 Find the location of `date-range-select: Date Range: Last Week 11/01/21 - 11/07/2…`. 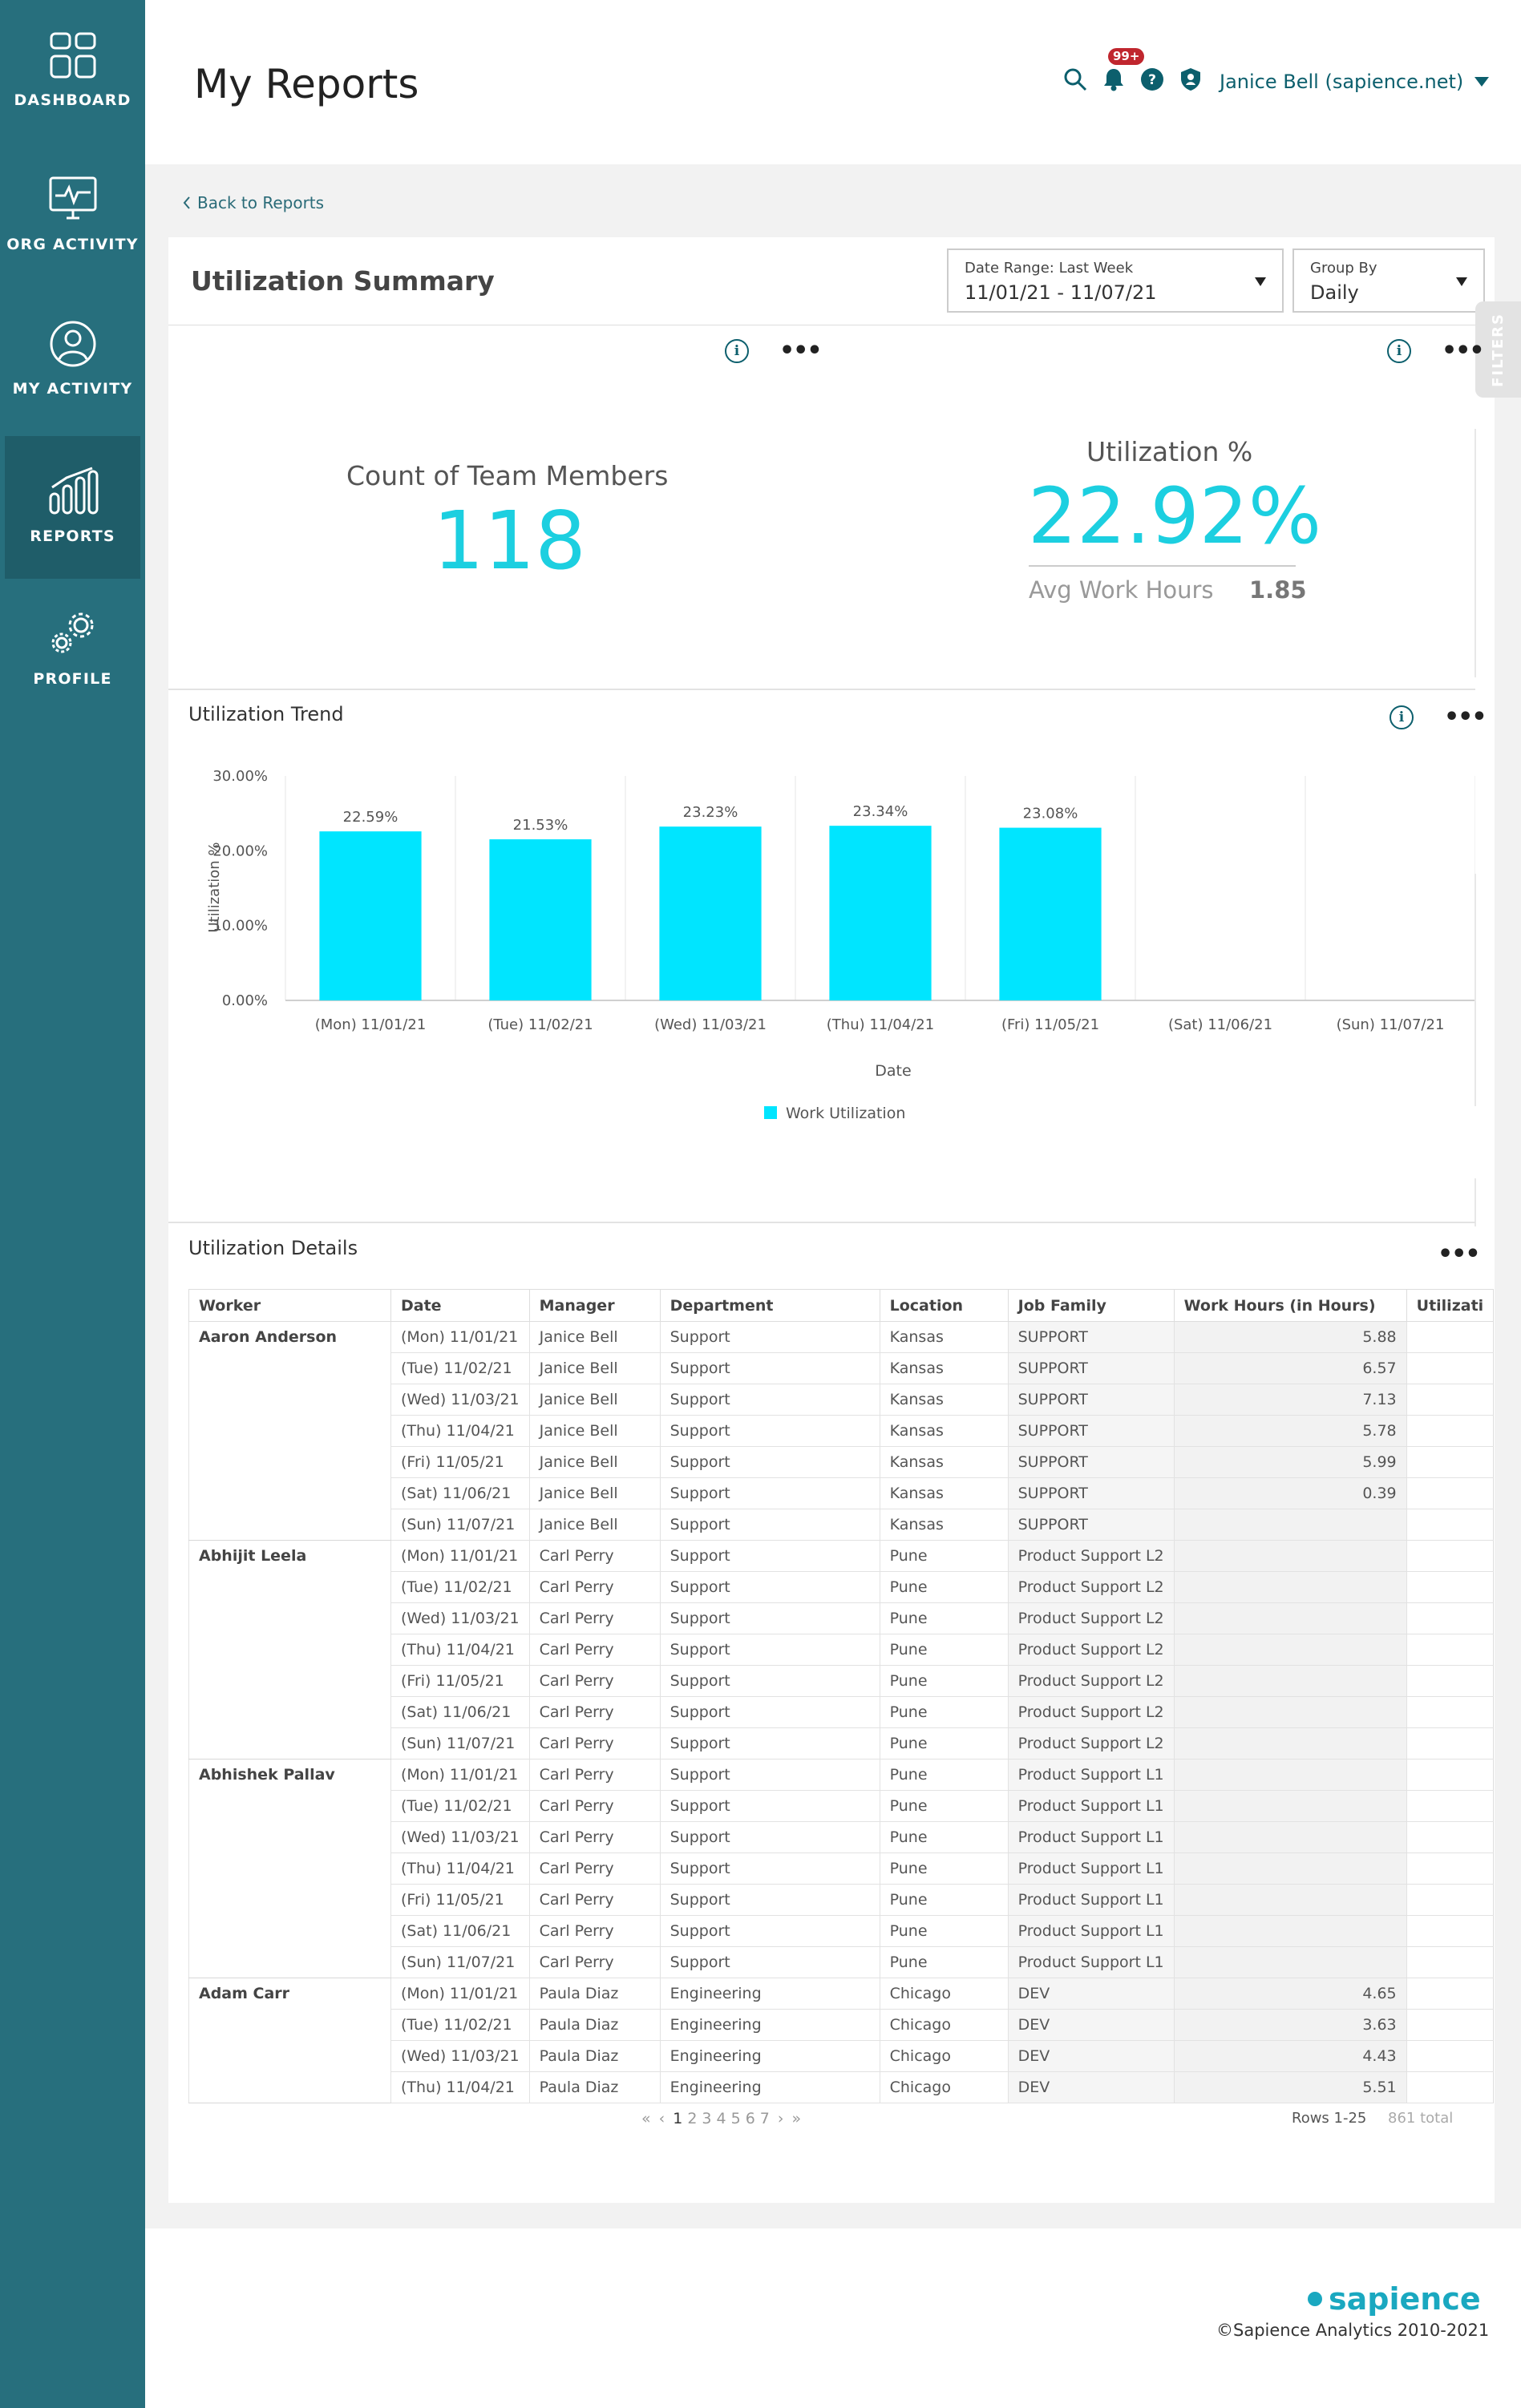

date-range-select: Date Range: Last Week 11/01/21 - 11/07/2… is located at coordinates (1115, 280).